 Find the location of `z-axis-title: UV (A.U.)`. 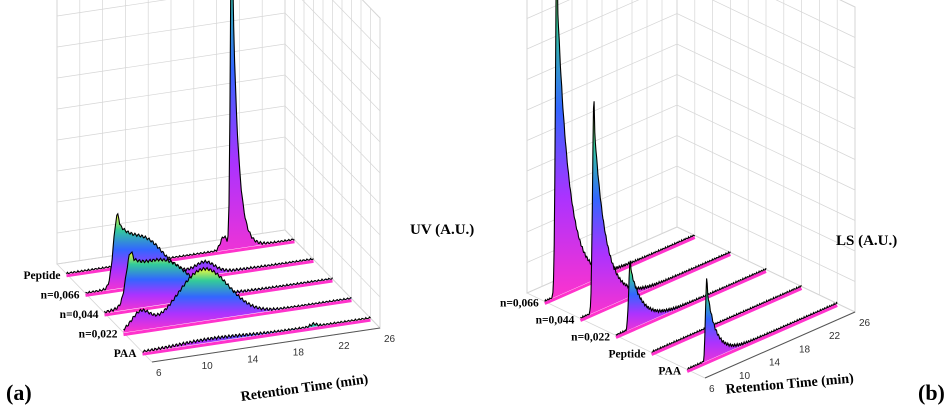

z-axis-title: UV (A.U.) is located at coordinates (442, 230).